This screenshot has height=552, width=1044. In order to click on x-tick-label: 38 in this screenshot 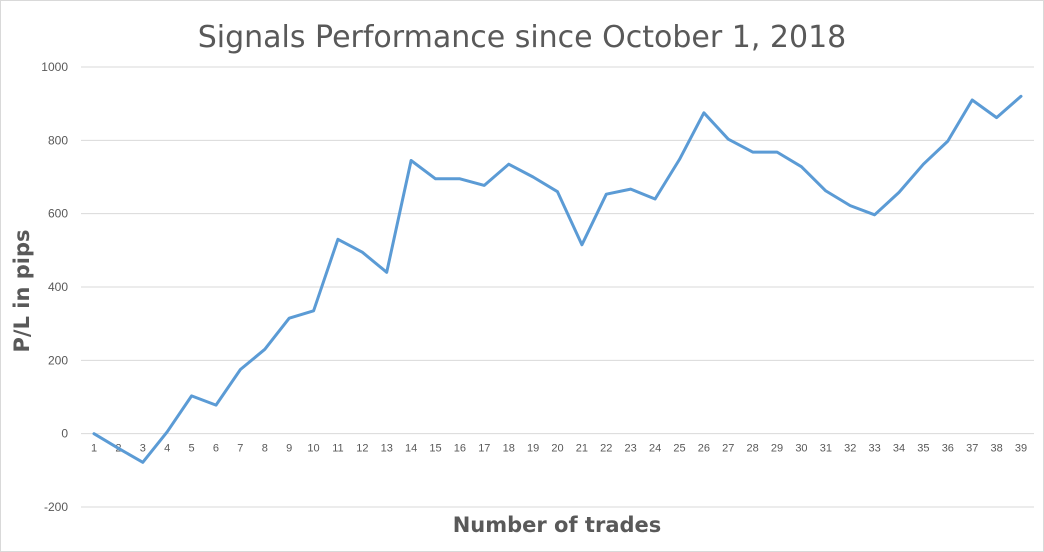, I will do `click(996, 449)`.